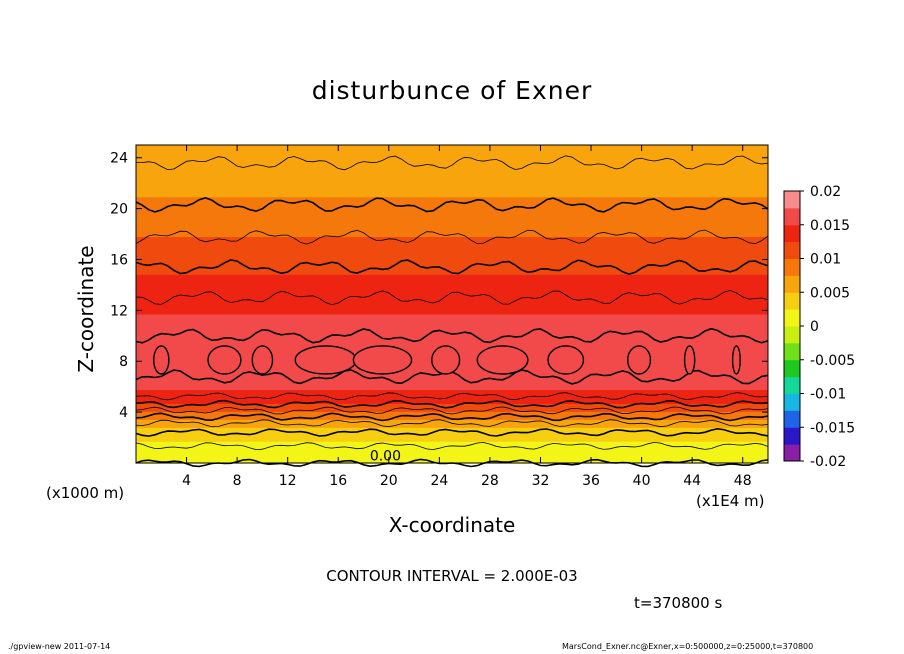 The image size is (904, 654). Describe the element at coordinates (828, 395) in the screenshot. I see `colorbar-tick-label: -0.01` at that location.